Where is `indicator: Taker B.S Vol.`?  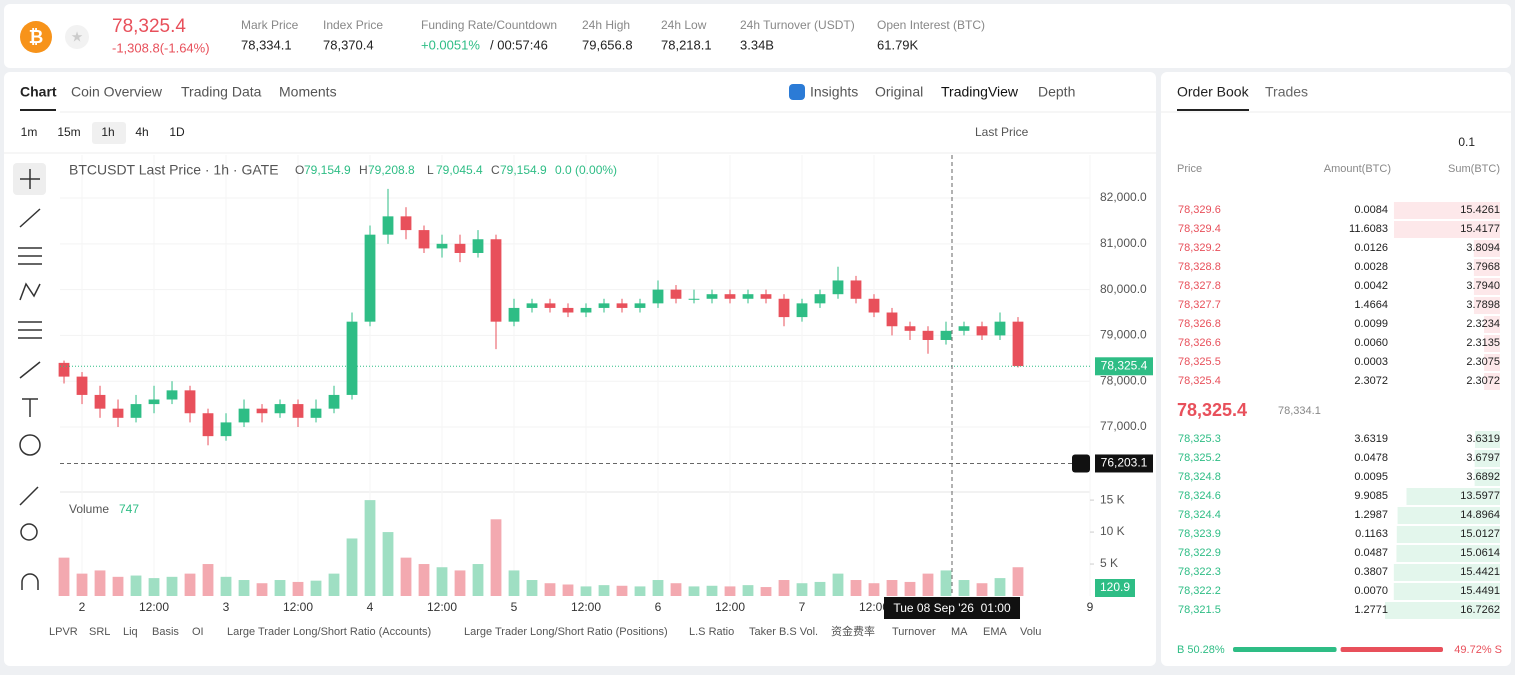
indicator: Taker B.S Vol. is located at coordinates (783, 632).